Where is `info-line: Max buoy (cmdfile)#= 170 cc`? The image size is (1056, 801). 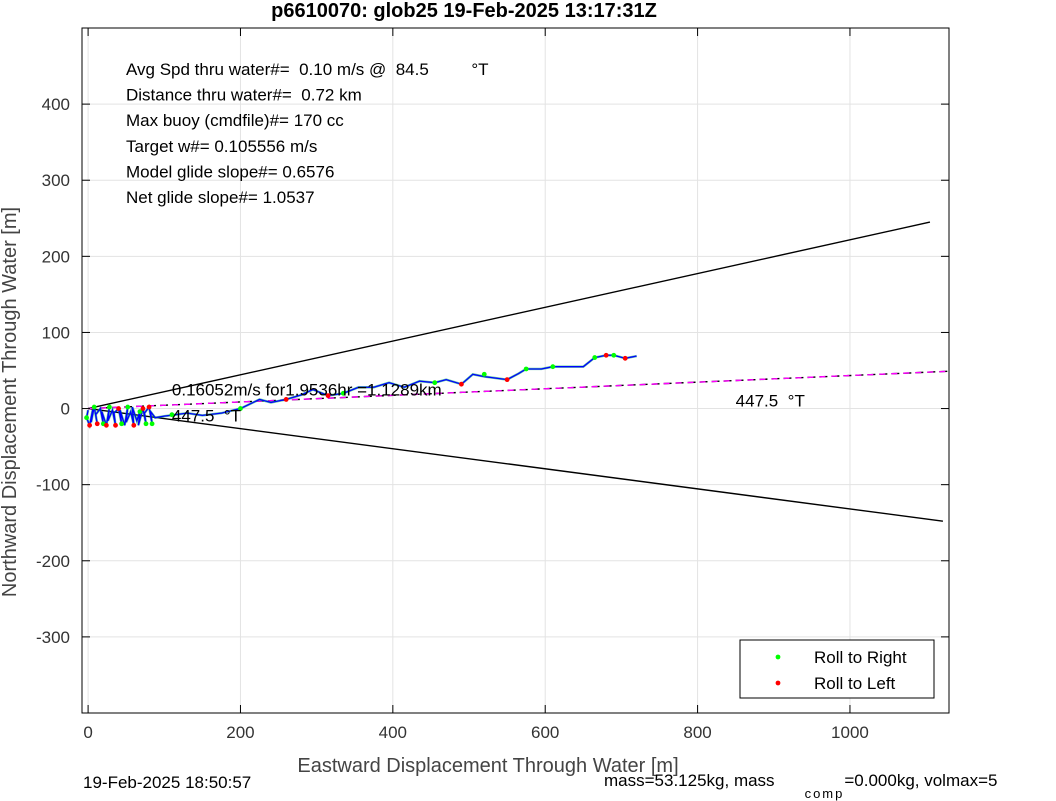 info-line: Max buoy (cmdfile)#= 170 cc is located at coordinates (235, 120).